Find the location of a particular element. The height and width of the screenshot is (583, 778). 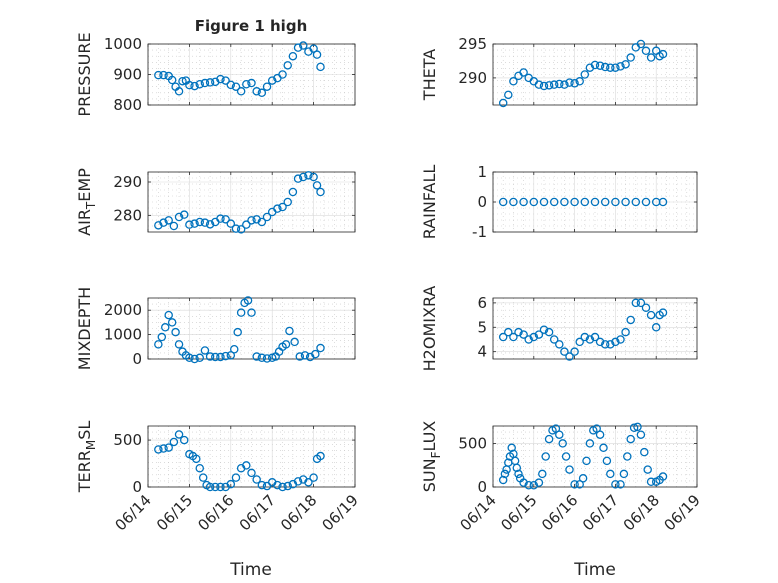

y-axis-label: AIRTEMP is located at coordinates (86, 202).